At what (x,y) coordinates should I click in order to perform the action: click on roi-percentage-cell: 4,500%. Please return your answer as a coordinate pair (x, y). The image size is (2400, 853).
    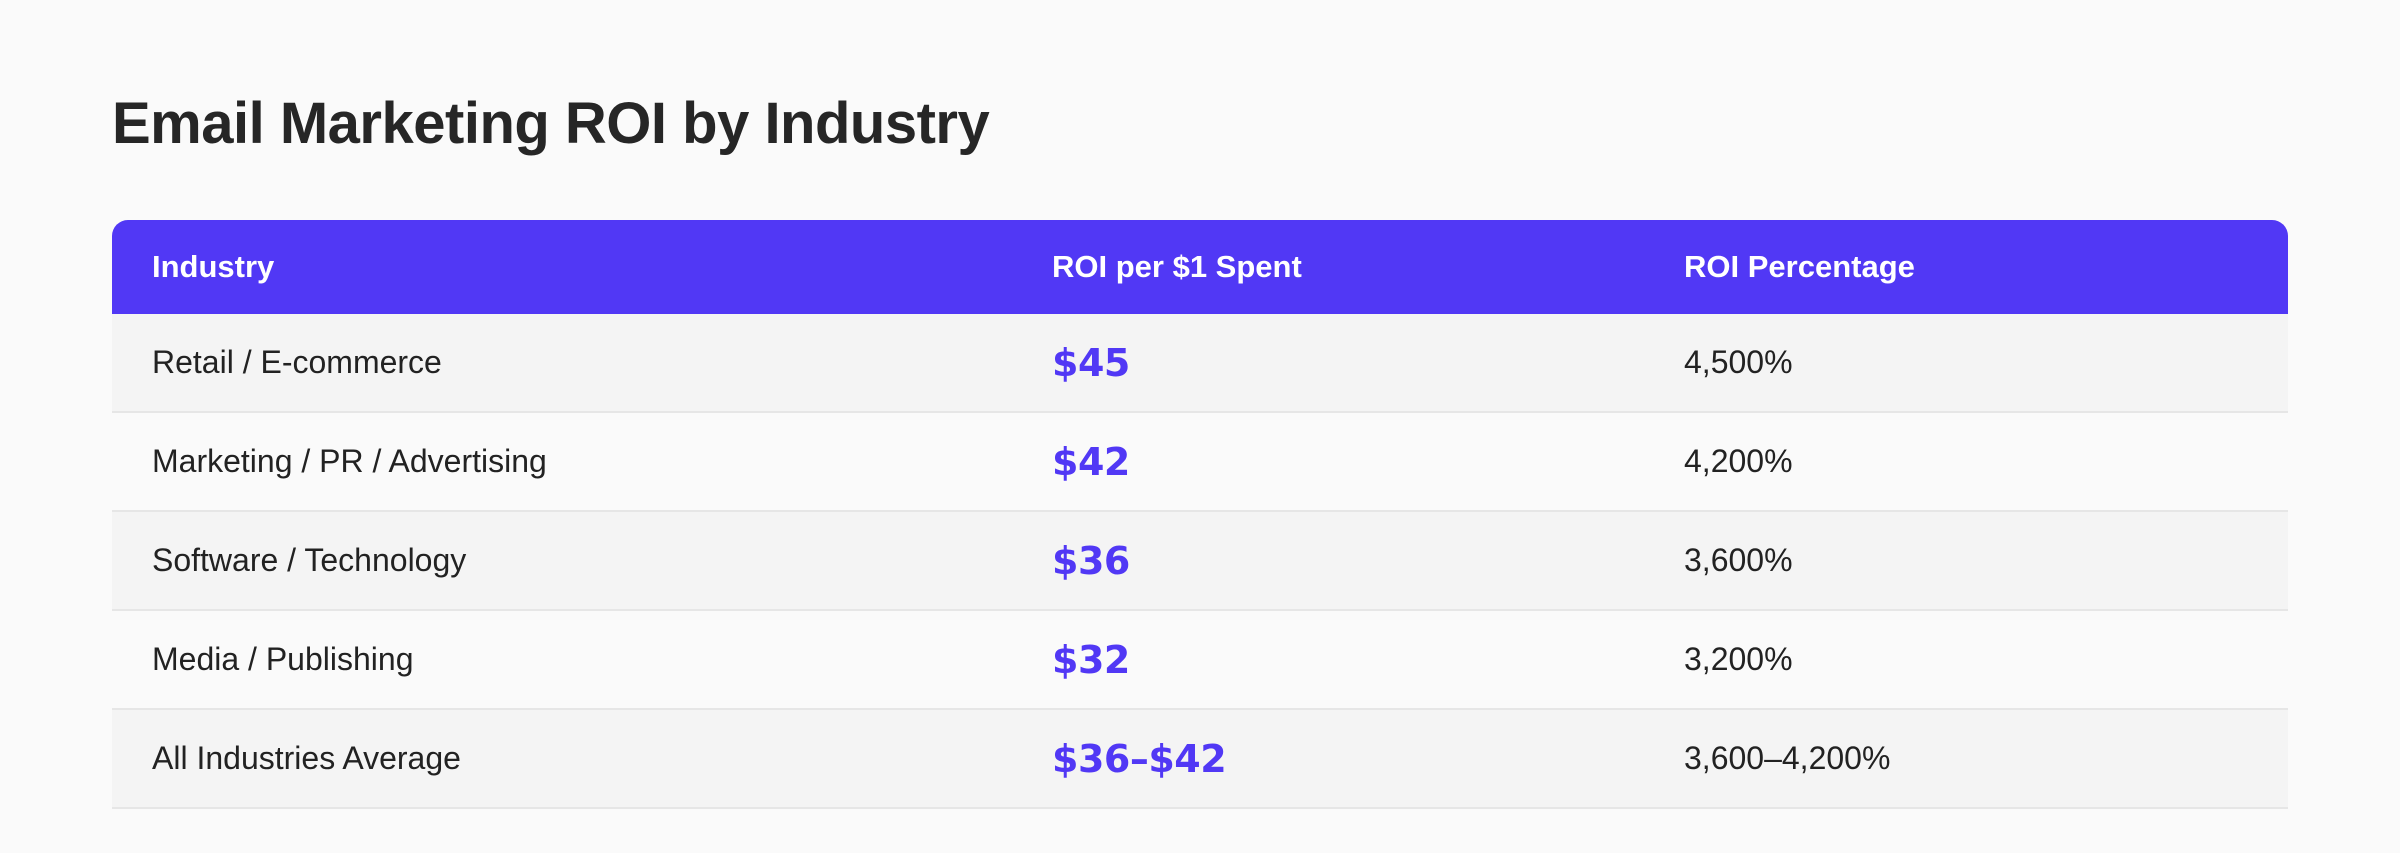
    Looking at the image, I should click on (1738, 362).